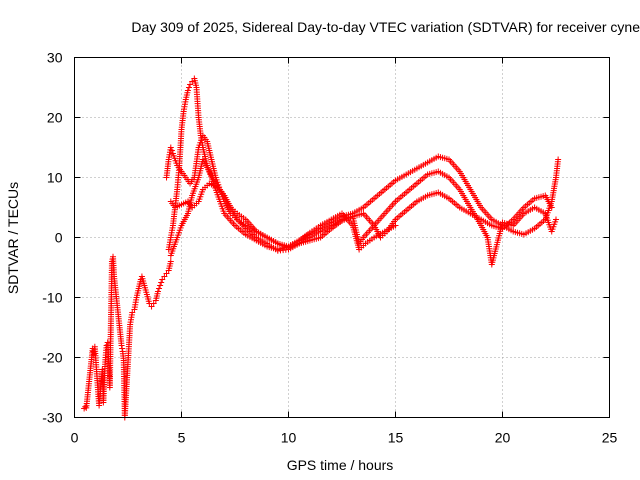 The image size is (640, 480). What do you see at coordinates (52, 238) in the screenshot?
I see `y-tick-labels: -30 -20 -10 0 10 20 30` at bounding box center [52, 238].